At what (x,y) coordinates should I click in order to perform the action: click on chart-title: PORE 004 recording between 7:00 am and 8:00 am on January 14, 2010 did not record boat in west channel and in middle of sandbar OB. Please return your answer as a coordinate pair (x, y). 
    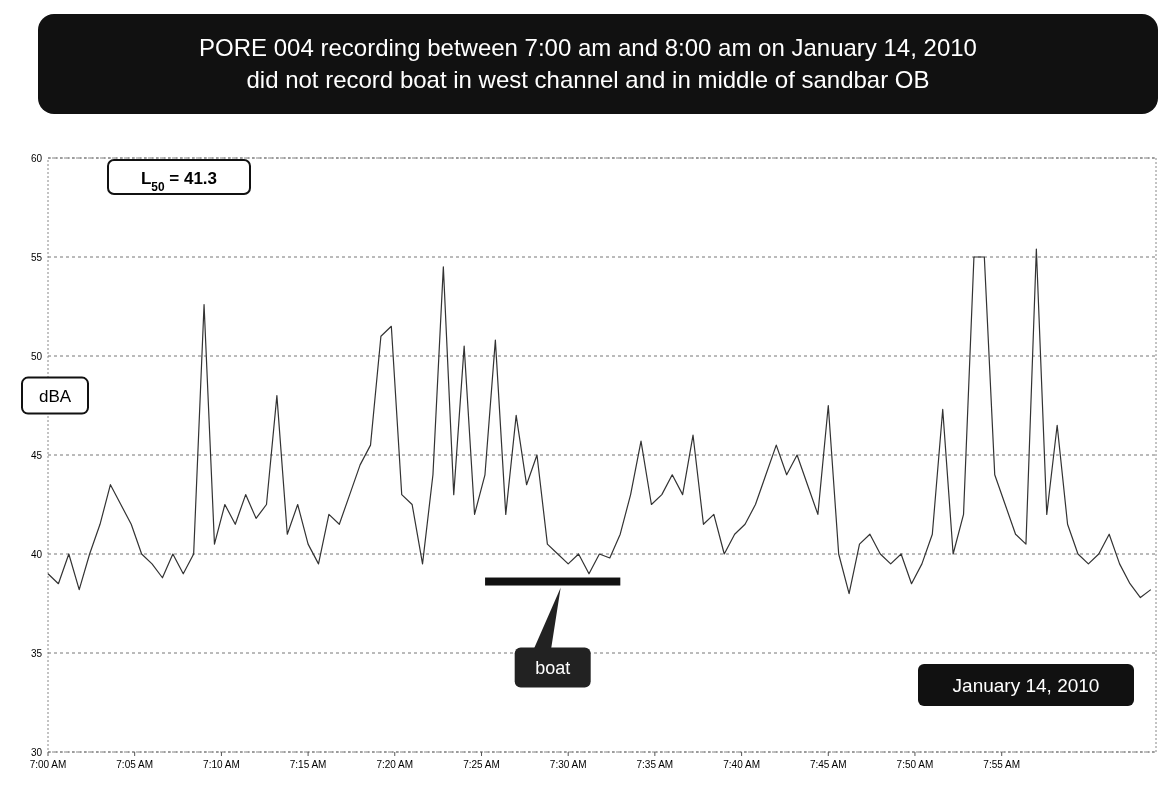
    Looking at the image, I should click on (588, 63).